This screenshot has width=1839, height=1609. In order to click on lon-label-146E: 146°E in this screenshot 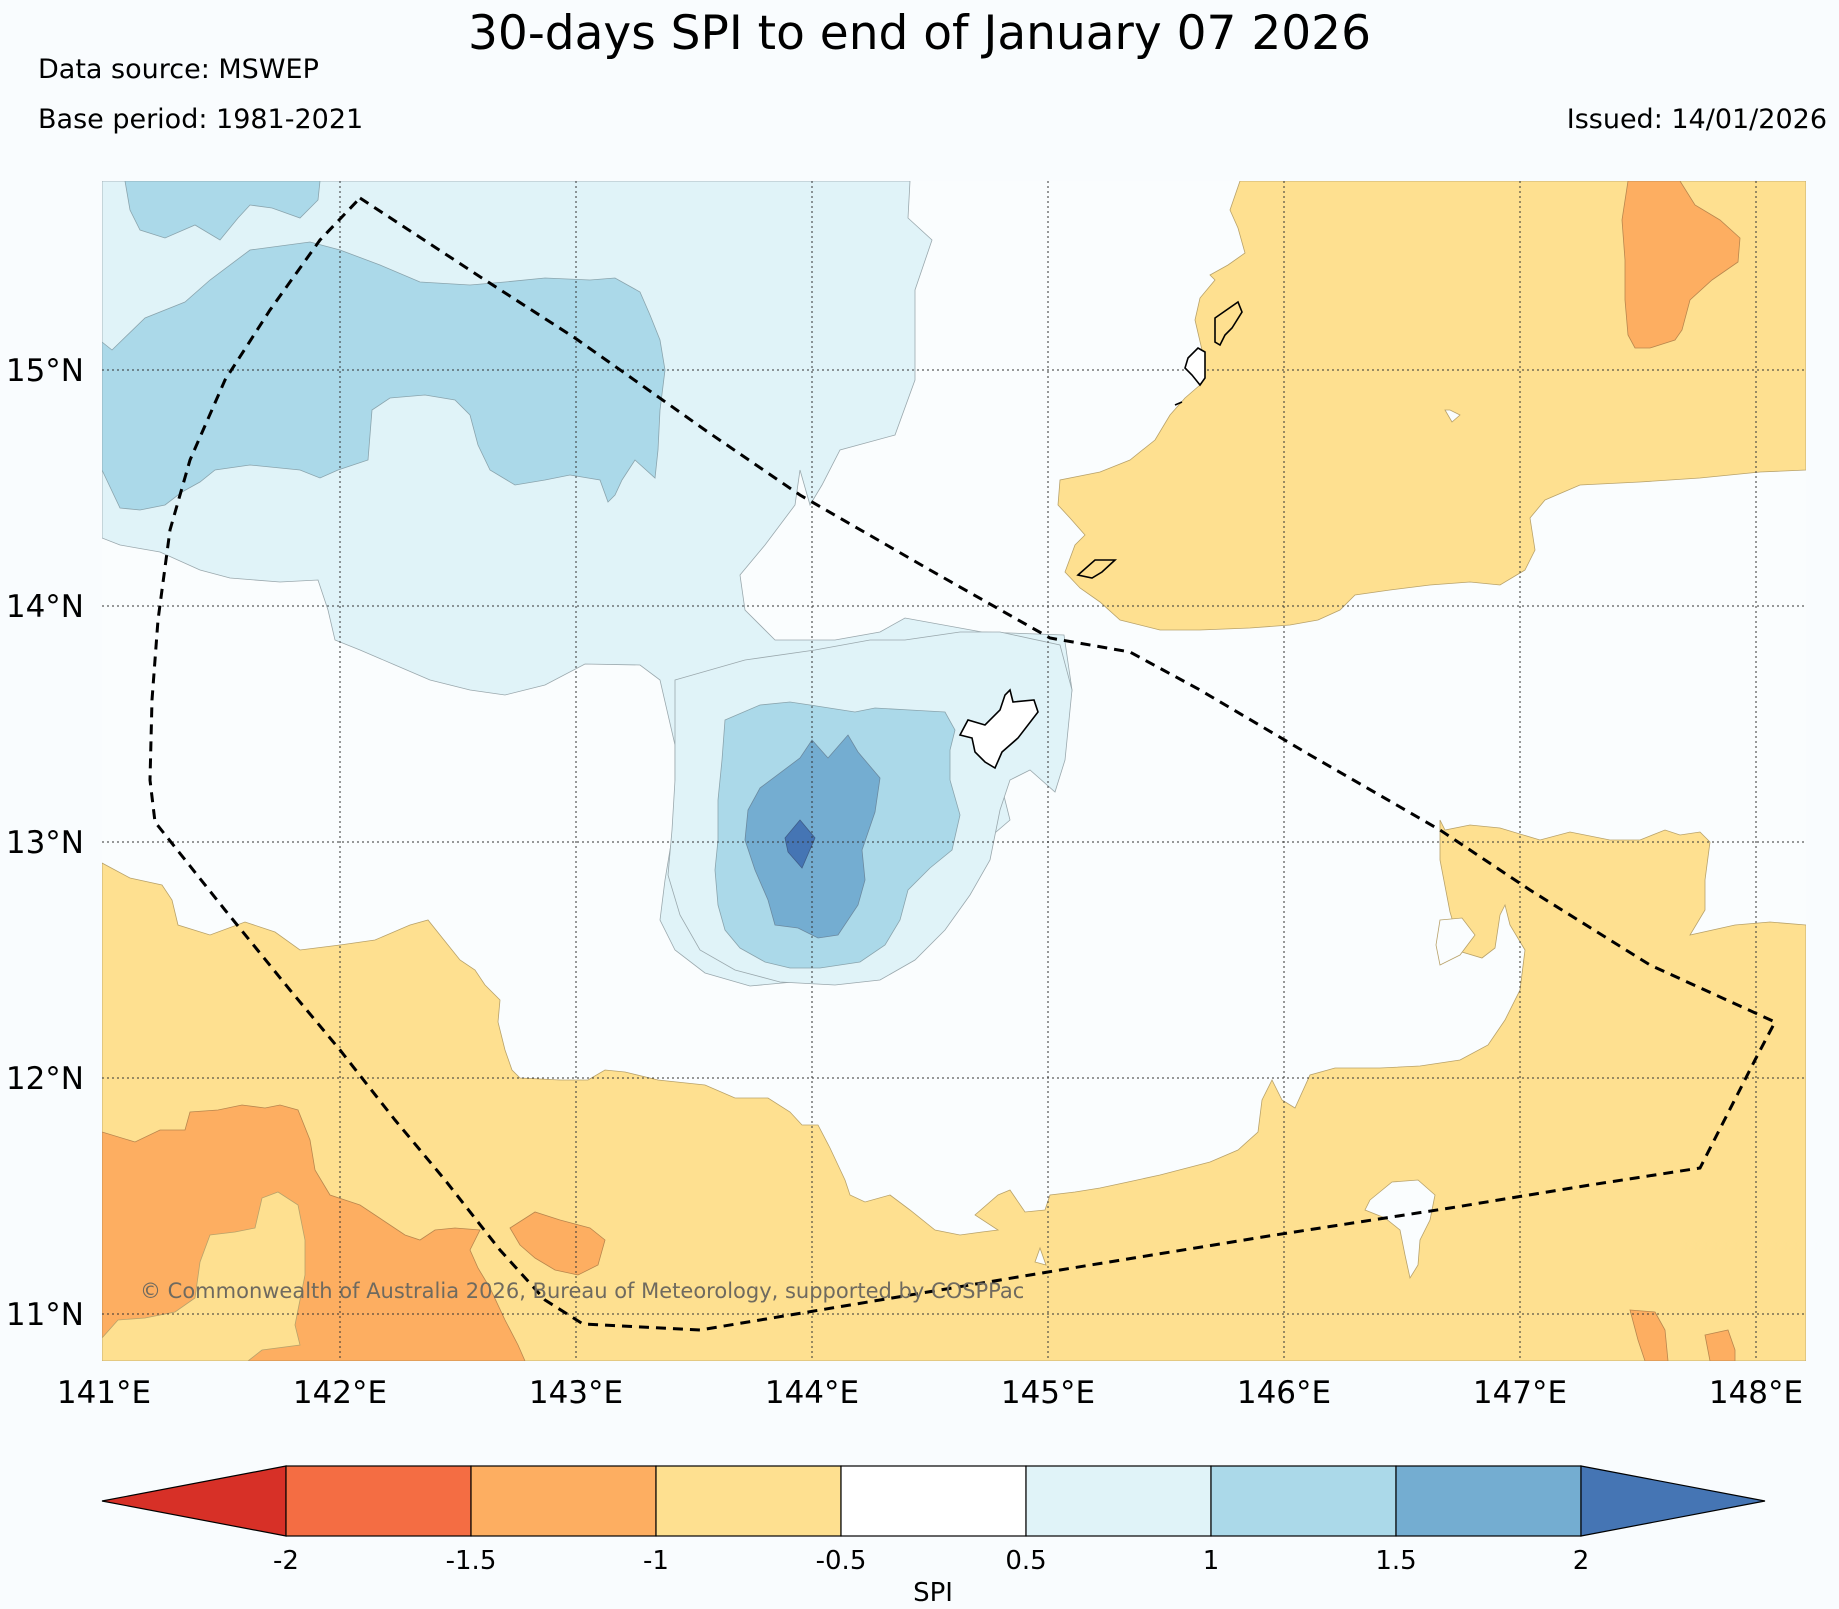, I will do `click(1284, 1393)`.